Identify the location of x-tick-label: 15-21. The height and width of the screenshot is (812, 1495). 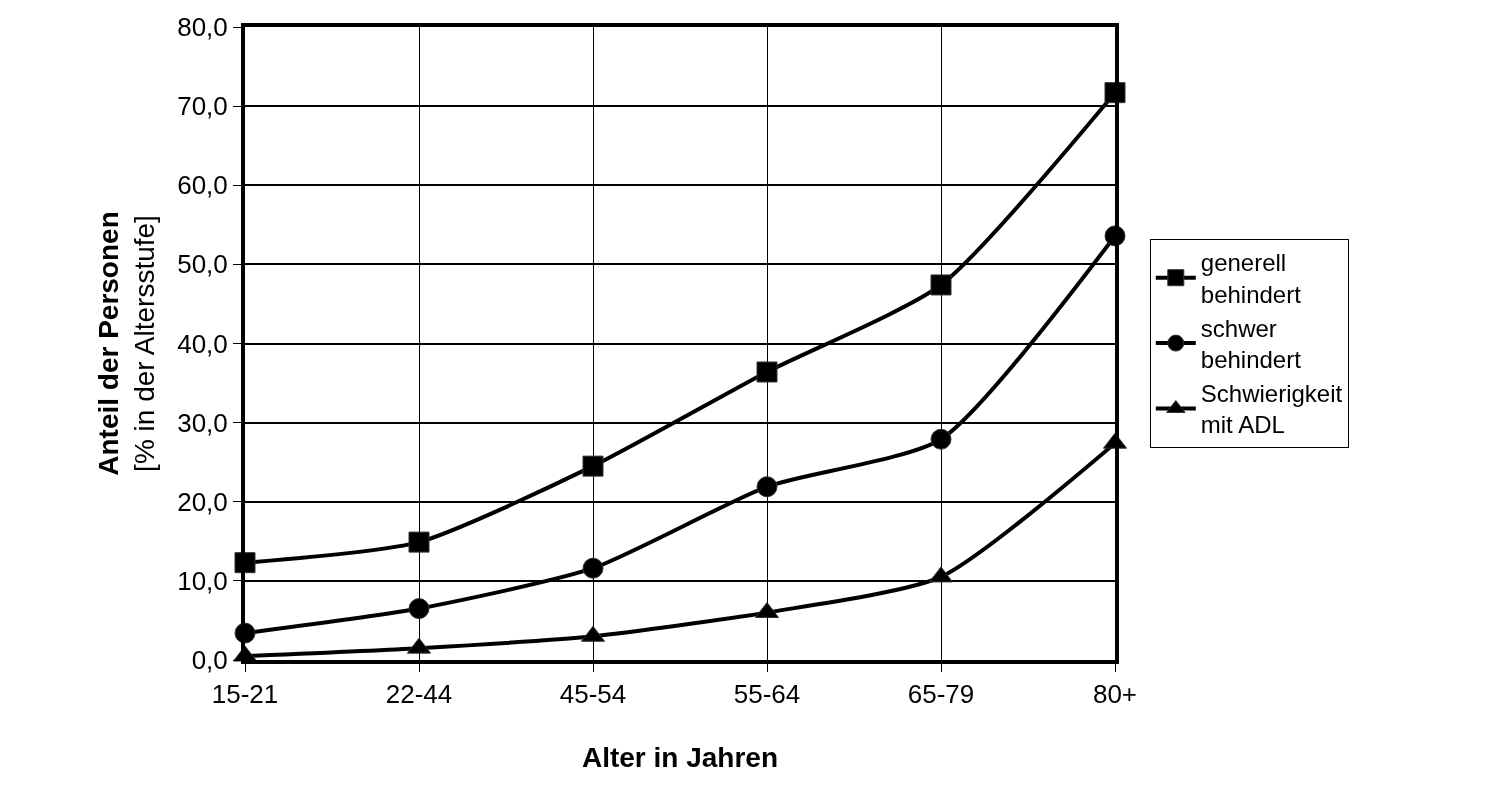
(245, 694).